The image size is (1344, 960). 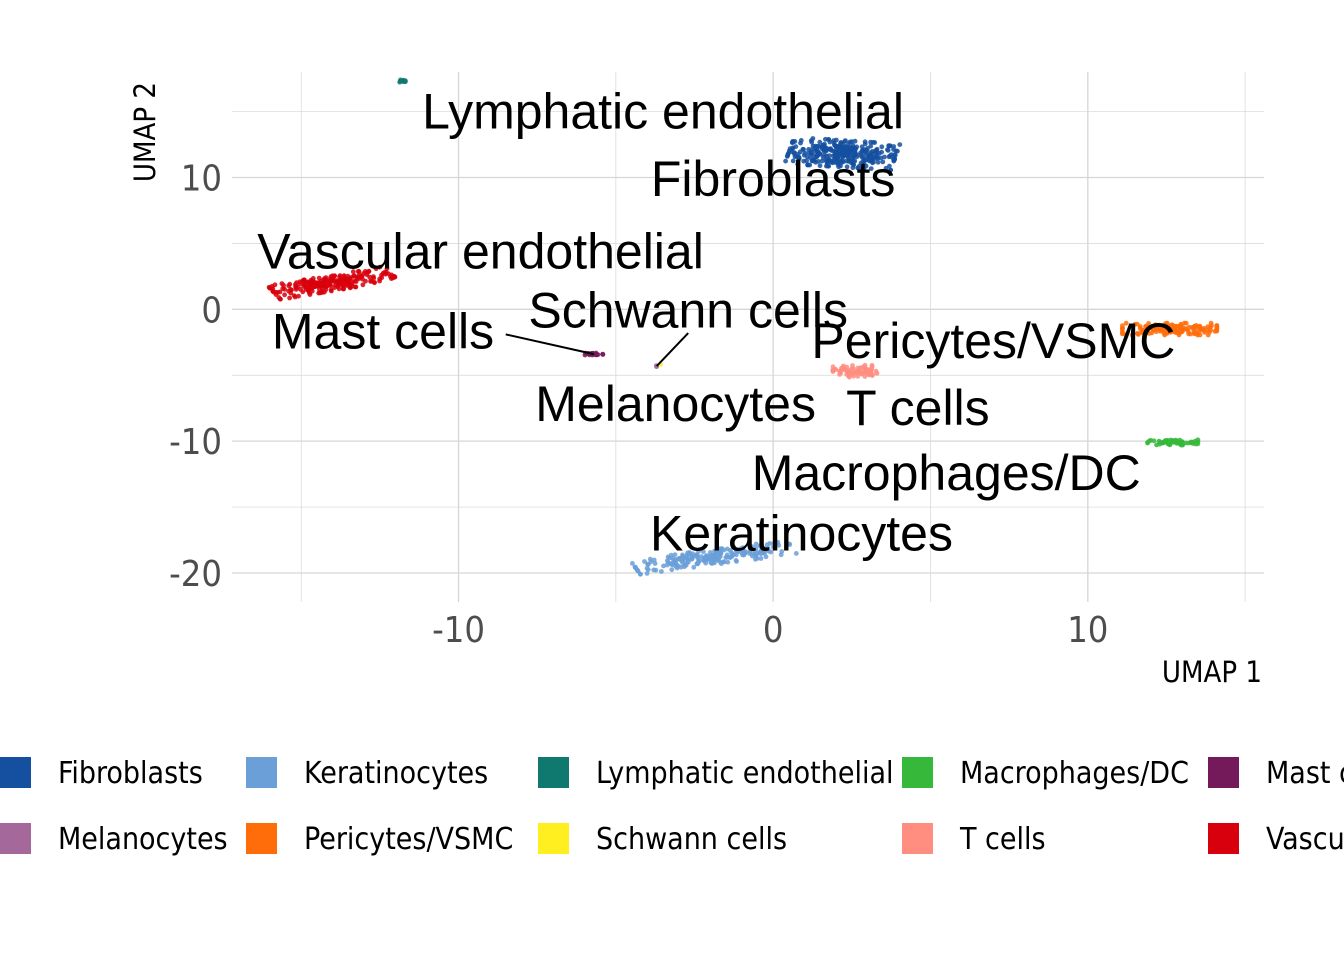 I want to click on cluster-label: Melanocytes, so click(x=675, y=404).